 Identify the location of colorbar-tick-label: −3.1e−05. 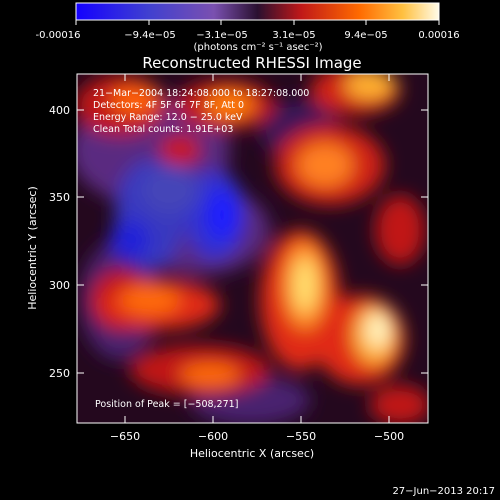
(222, 35).